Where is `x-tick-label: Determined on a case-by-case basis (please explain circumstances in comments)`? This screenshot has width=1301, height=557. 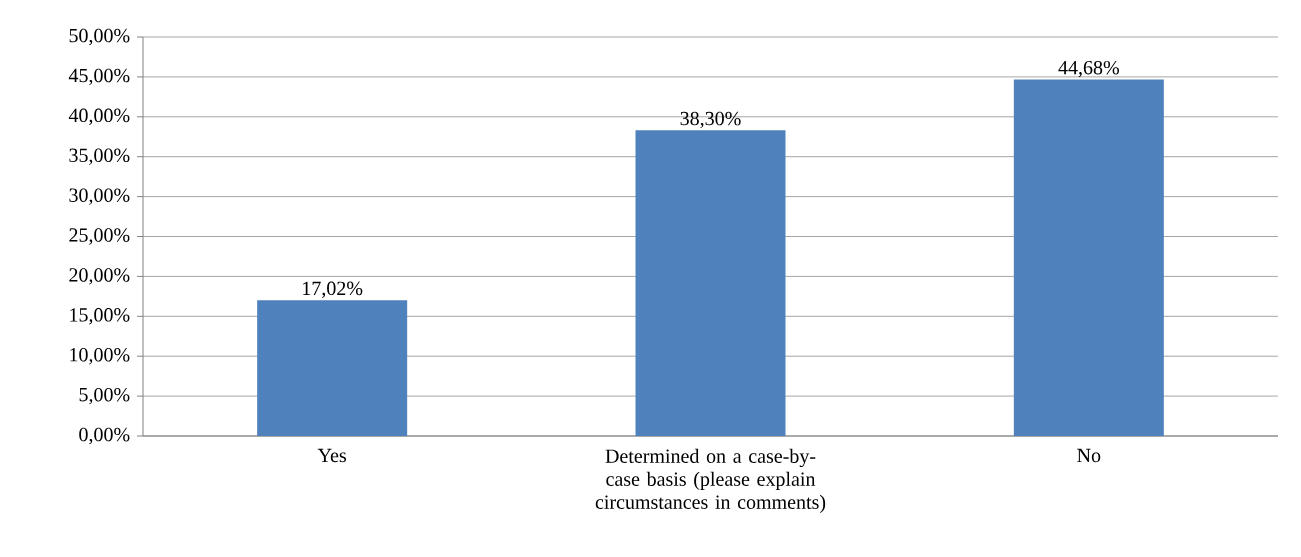
x-tick-label: Determined on a case-by-case basis (please explain circumstances in comments) is located at coordinates (710, 481).